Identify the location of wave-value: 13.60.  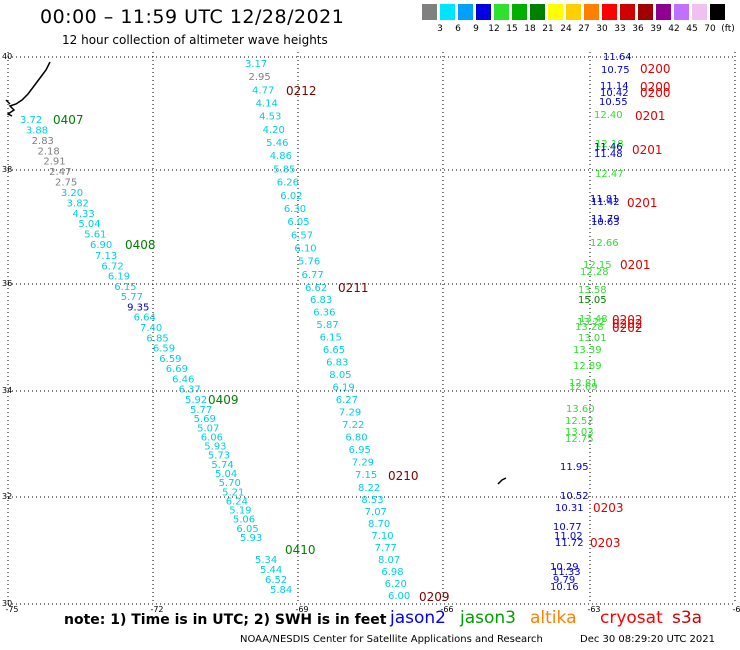
(580, 409).